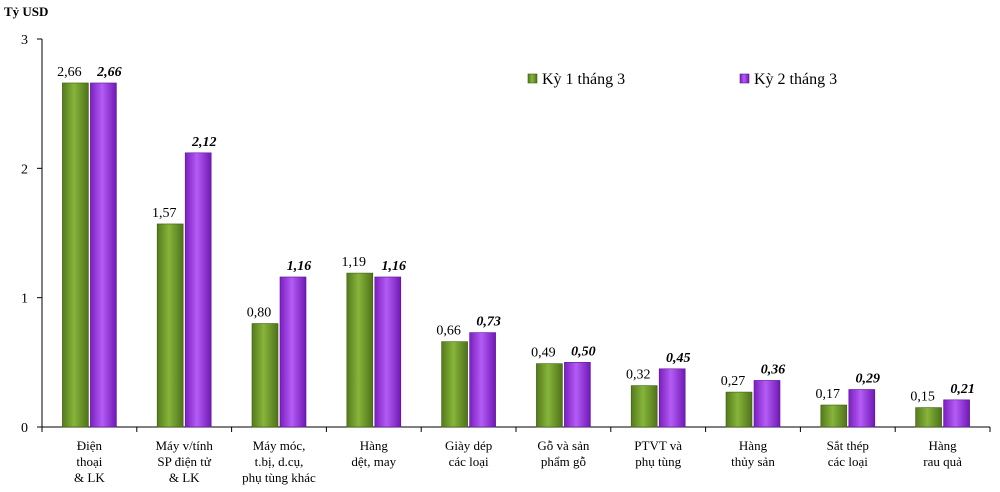  I want to click on category-label: Gỗ và sản, so click(563, 445).